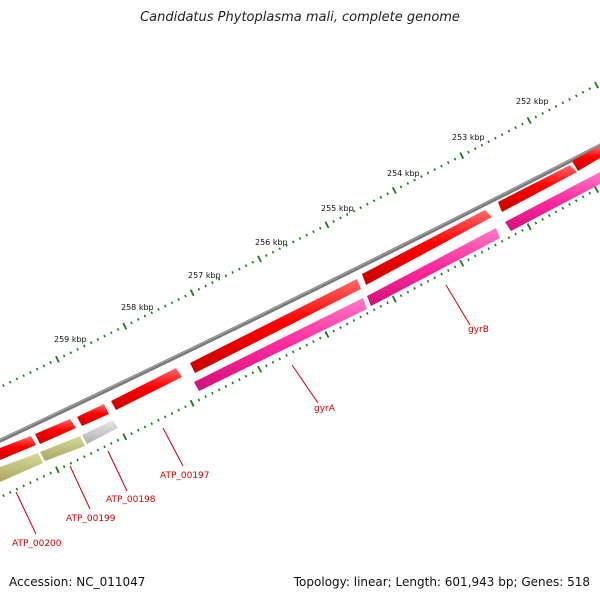  I want to click on gene-label-gyrA: gyrA, so click(325, 409).